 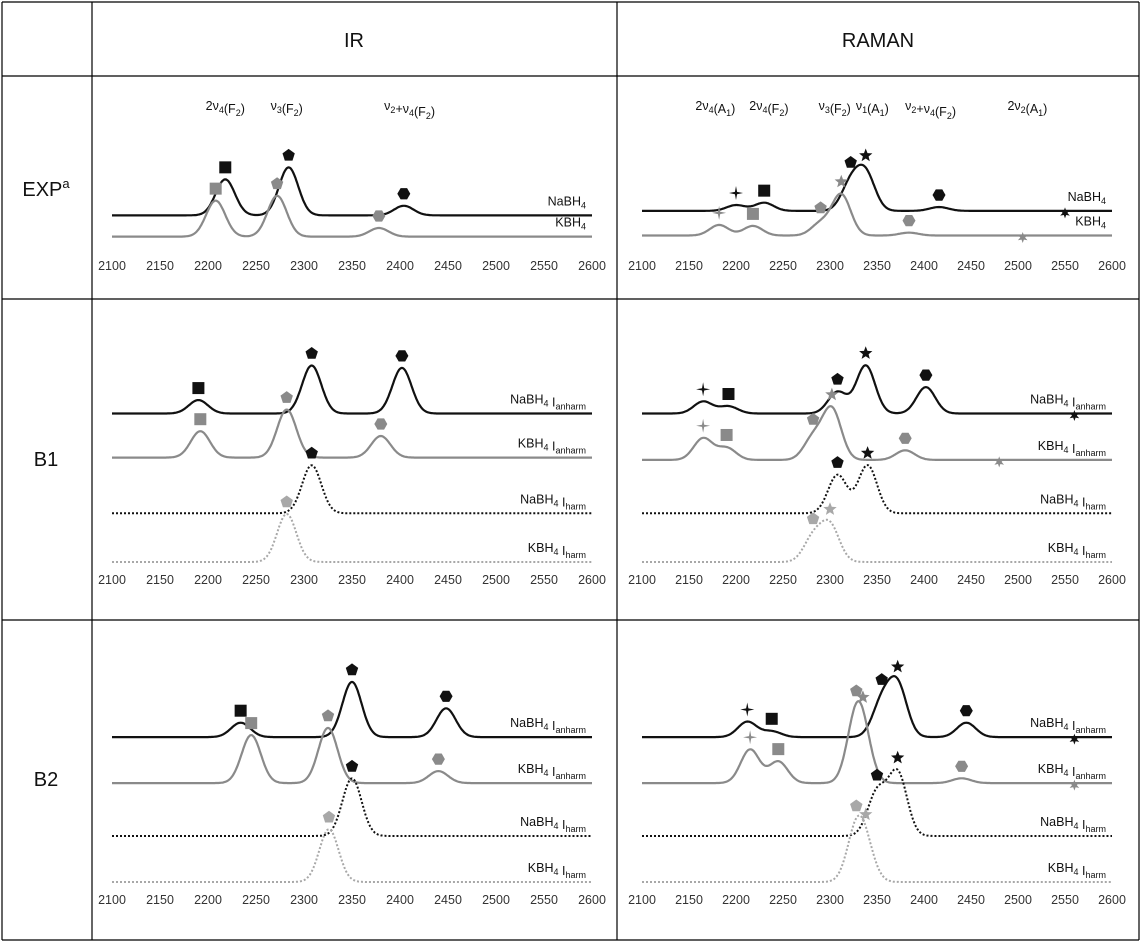 What do you see at coordinates (877, 188) in the screenshot?
I see `series-line-nabh4` at bounding box center [877, 188].